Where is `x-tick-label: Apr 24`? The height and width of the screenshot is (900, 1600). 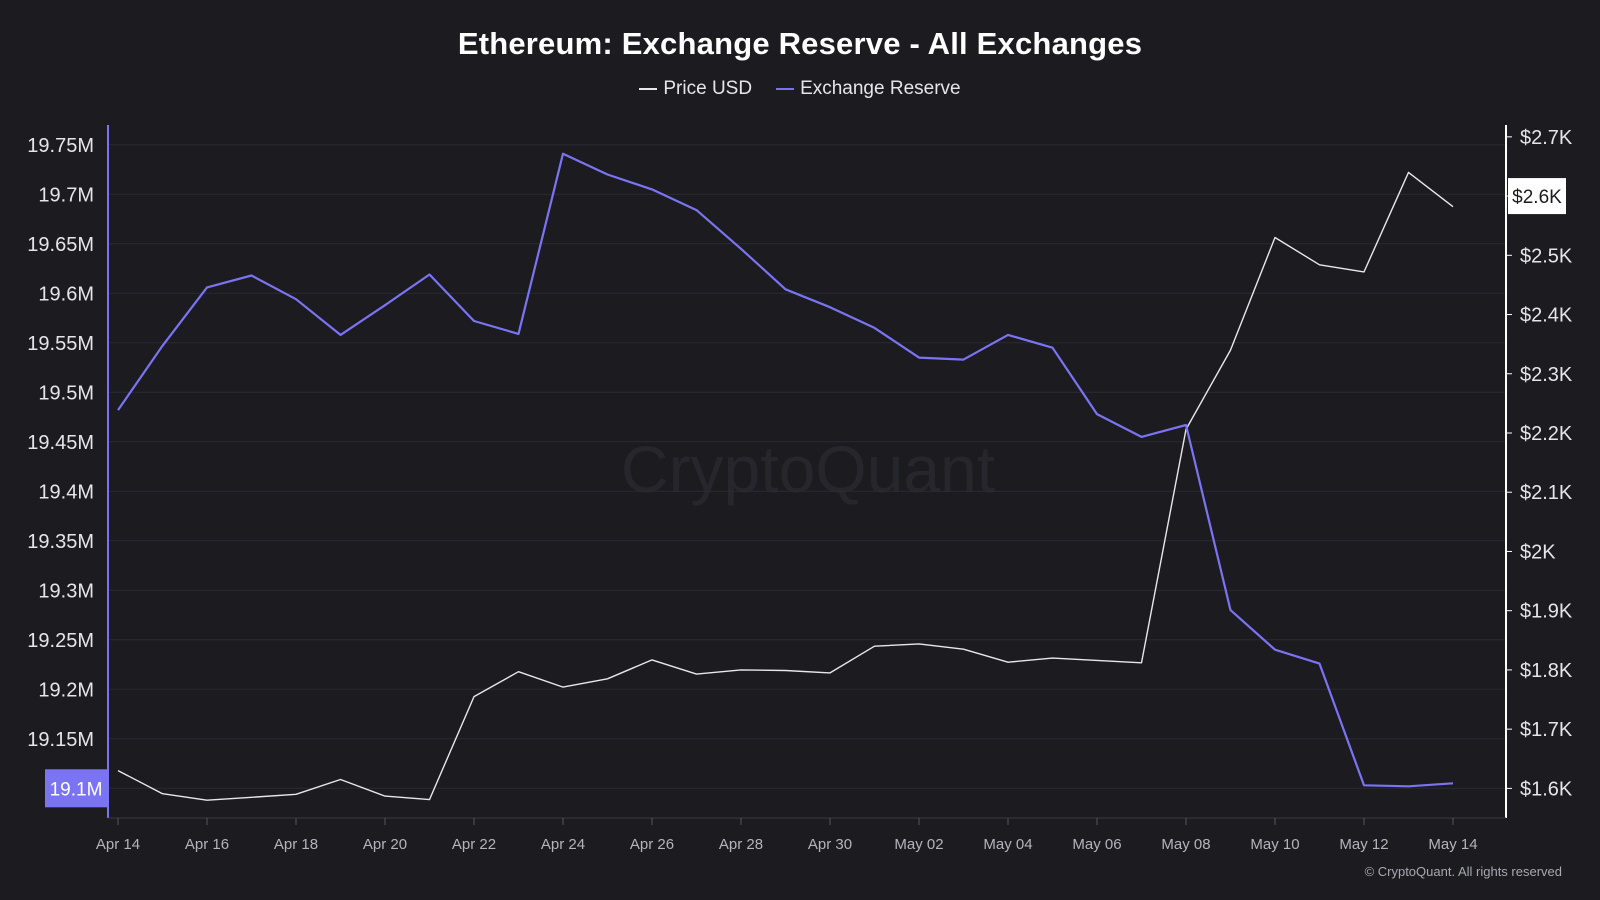
x-tick-label: Apr 24 is located at coordinates (563, 844).